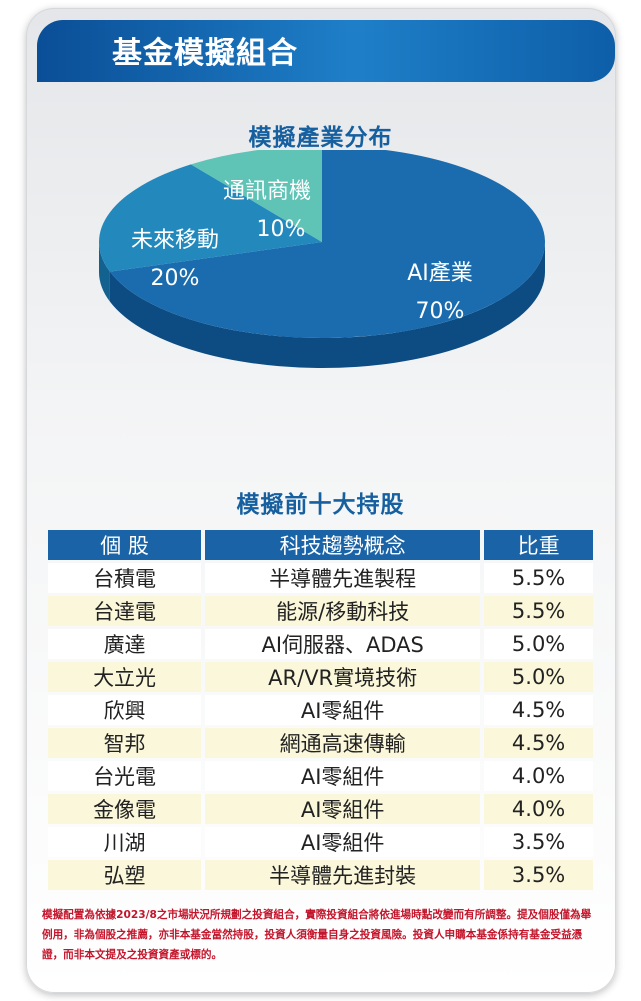  What do you see at coordinates (320, 138) in the screenshot?
I see `pie-chart-title: 模擬產業分布` at bounding box center [320, 138].